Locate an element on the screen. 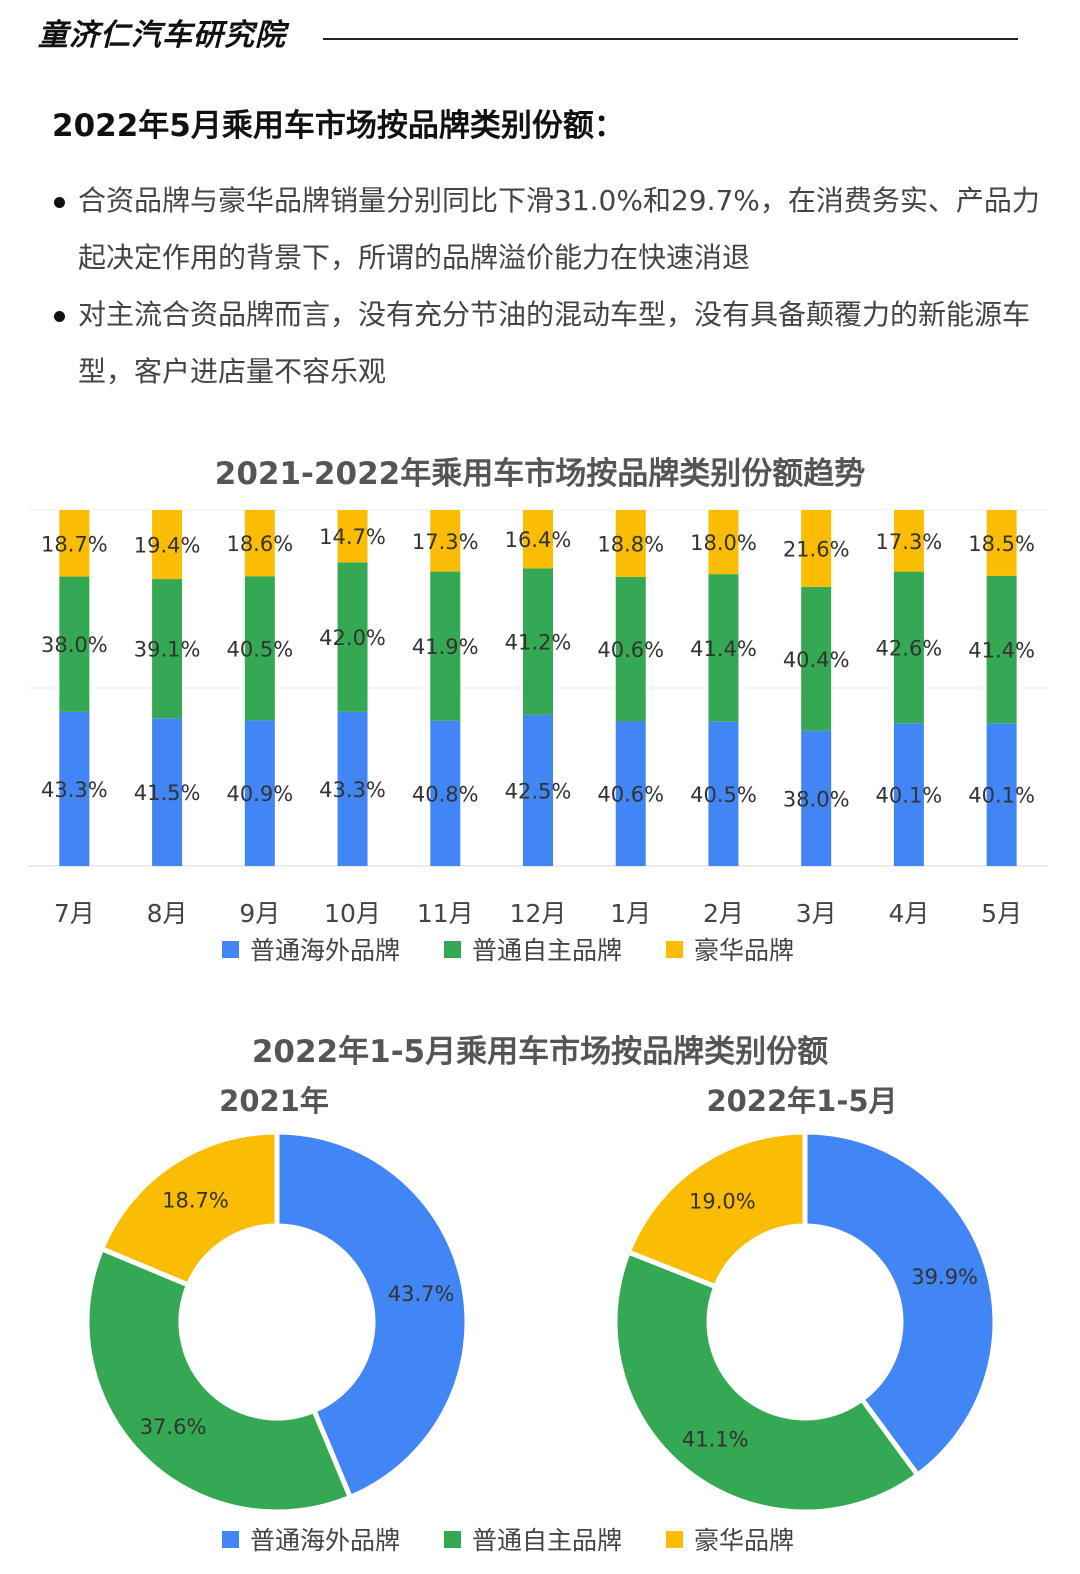  data-label: 41.5% is located at coordinates (167, 793).